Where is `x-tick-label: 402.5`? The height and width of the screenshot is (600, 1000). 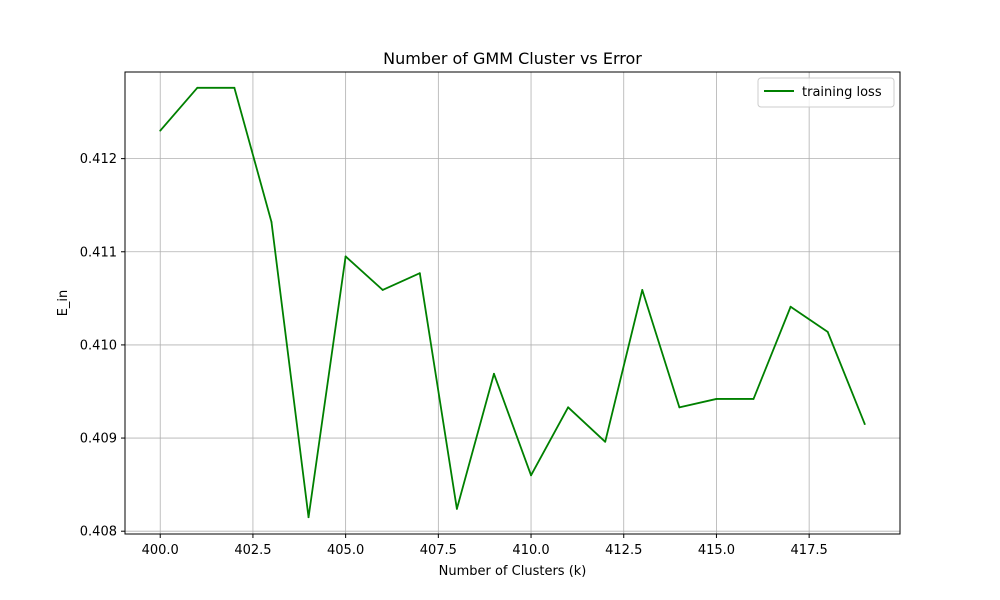
x-tick-label: 402.5 is located at coordinates (252, 550).